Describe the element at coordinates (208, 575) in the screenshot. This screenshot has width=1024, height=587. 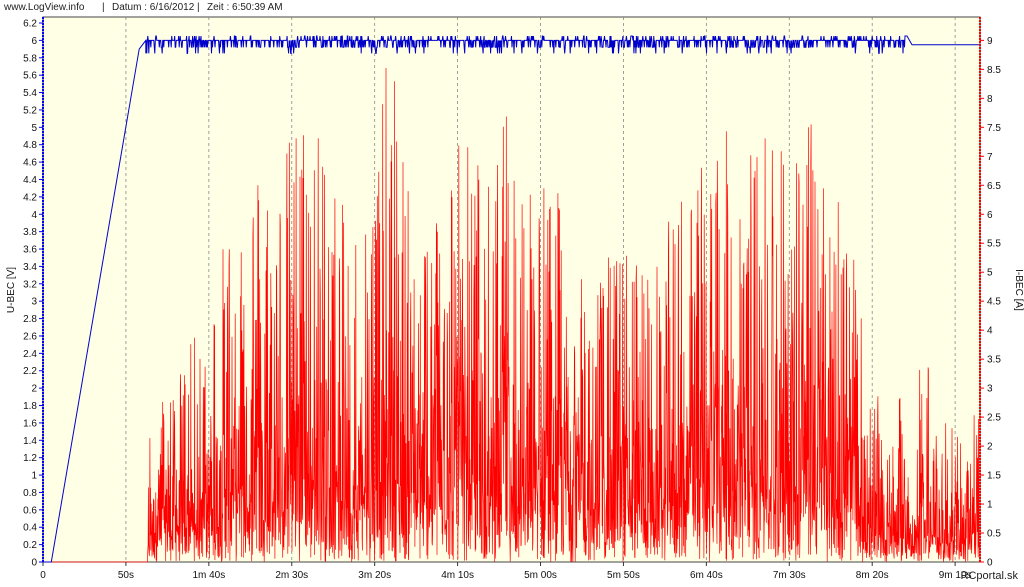
I see `x-tick-label: 1m 40s` at that location.